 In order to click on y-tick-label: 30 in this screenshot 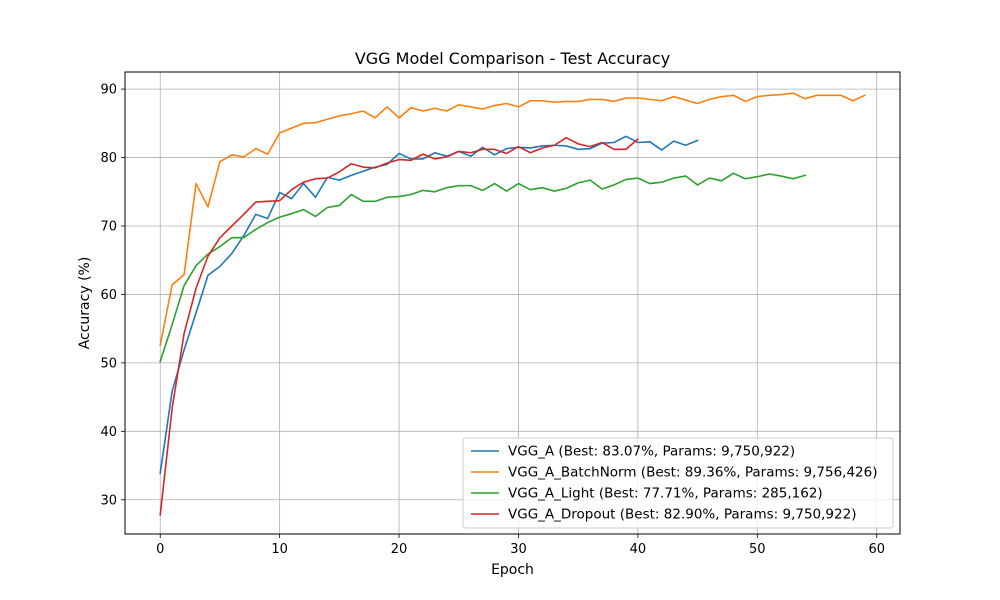, I will do `click(108, 500)`.